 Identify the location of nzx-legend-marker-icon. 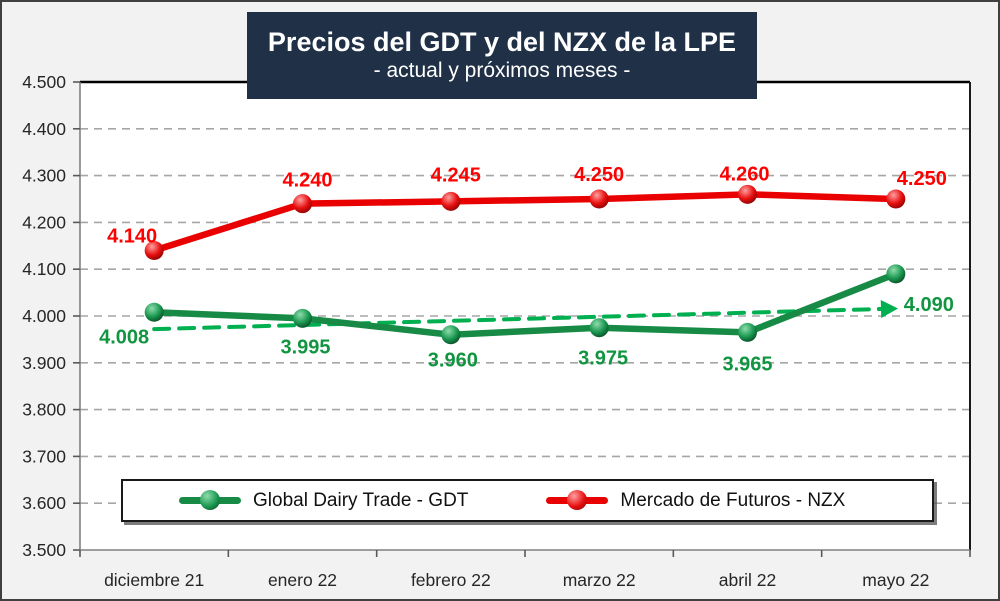
(577, 500).